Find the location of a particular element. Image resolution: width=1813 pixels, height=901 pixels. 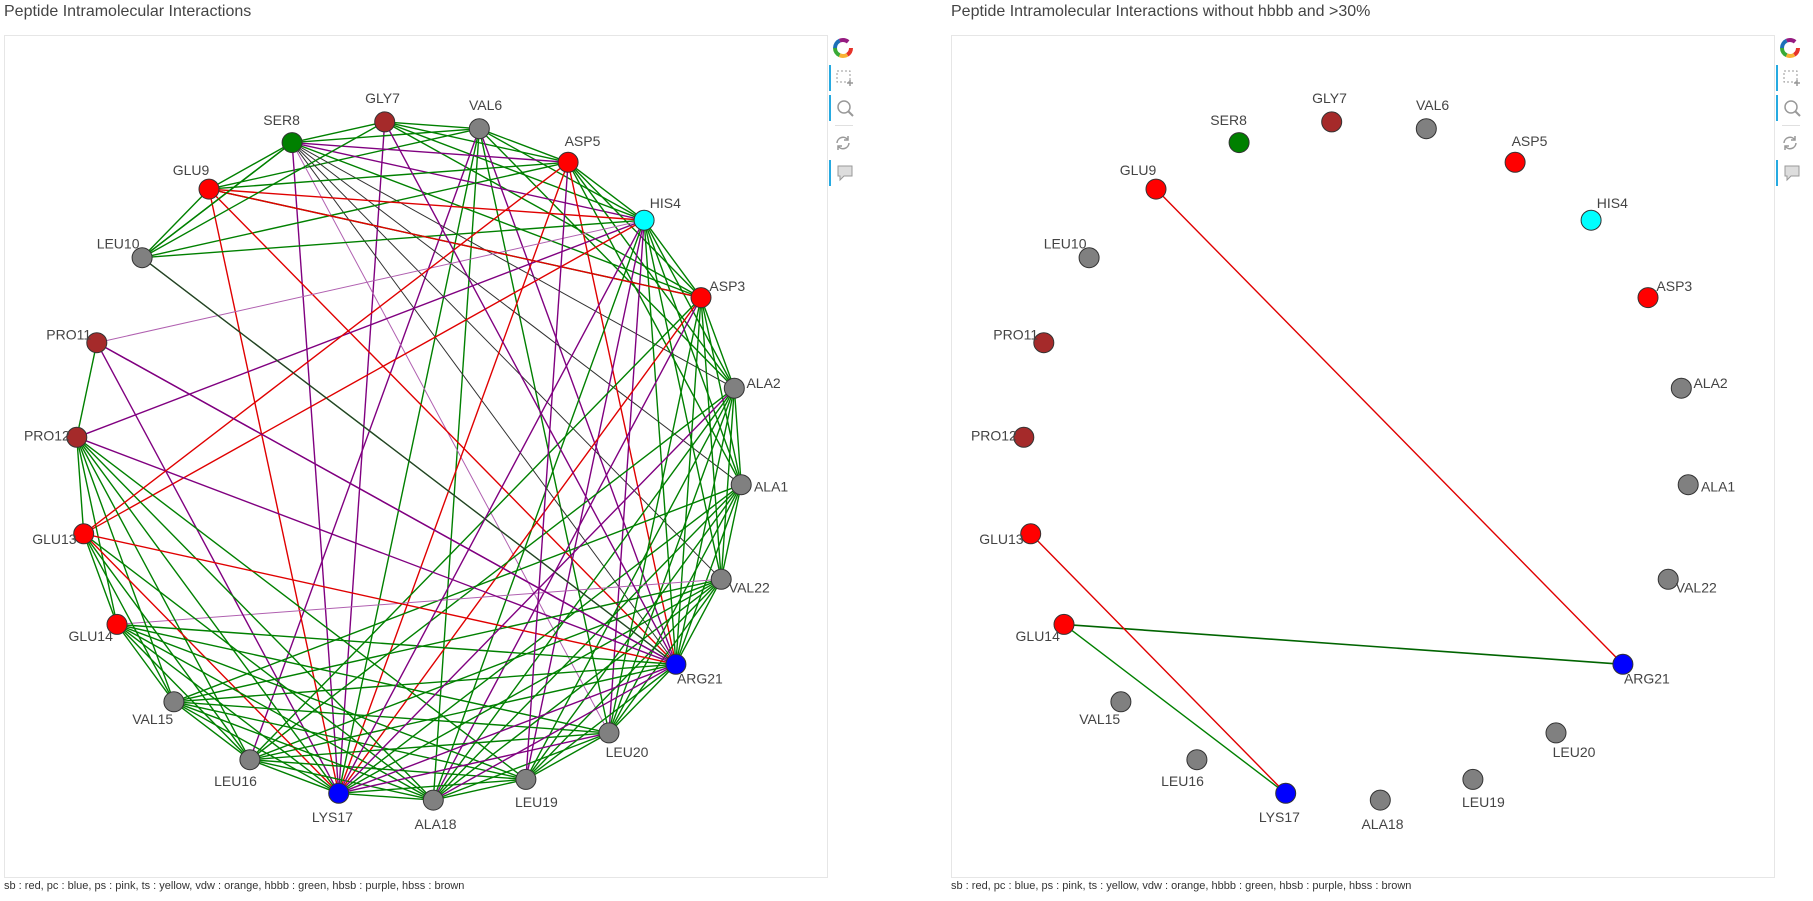

edge-his4-ala18 is located at coordinates (538, 510).